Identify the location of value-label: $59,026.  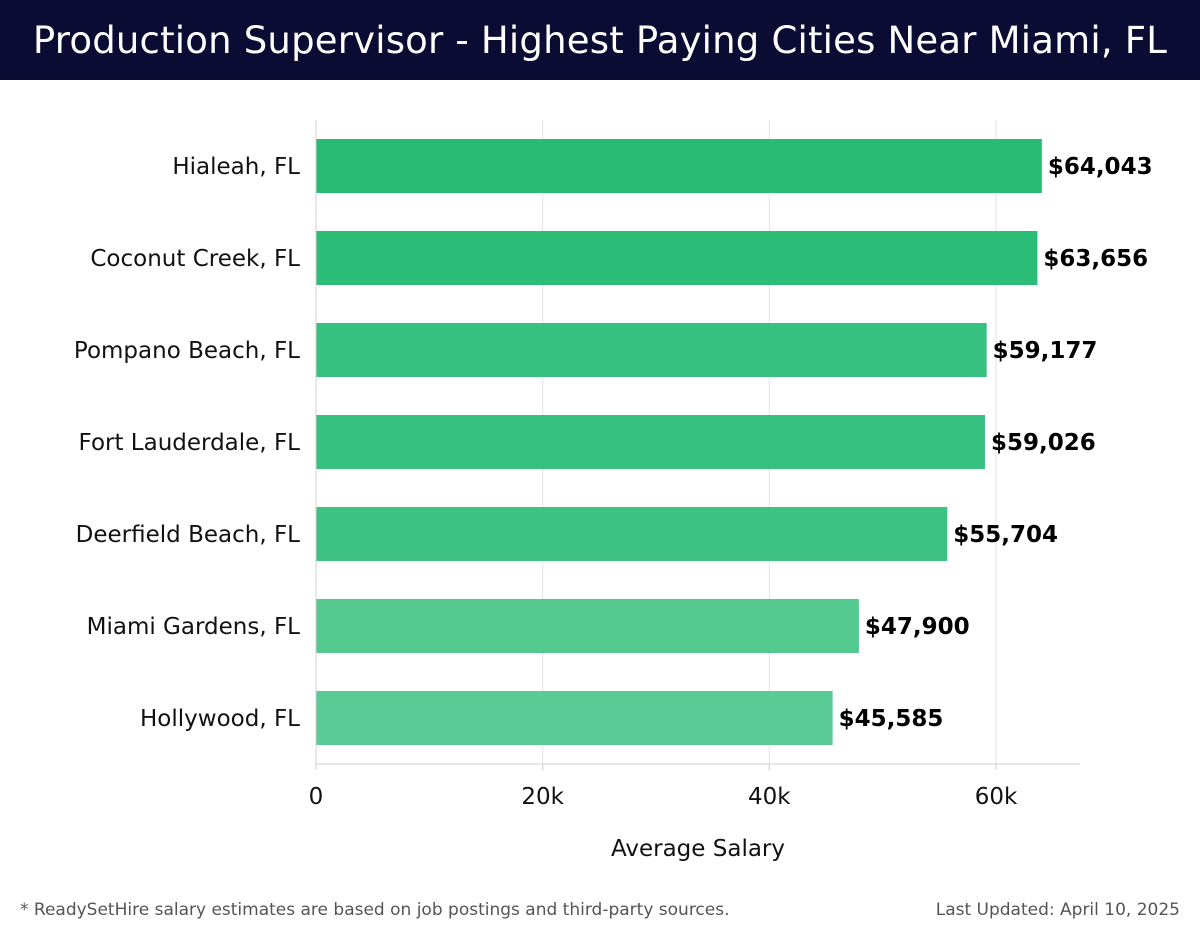
(1043, 443).